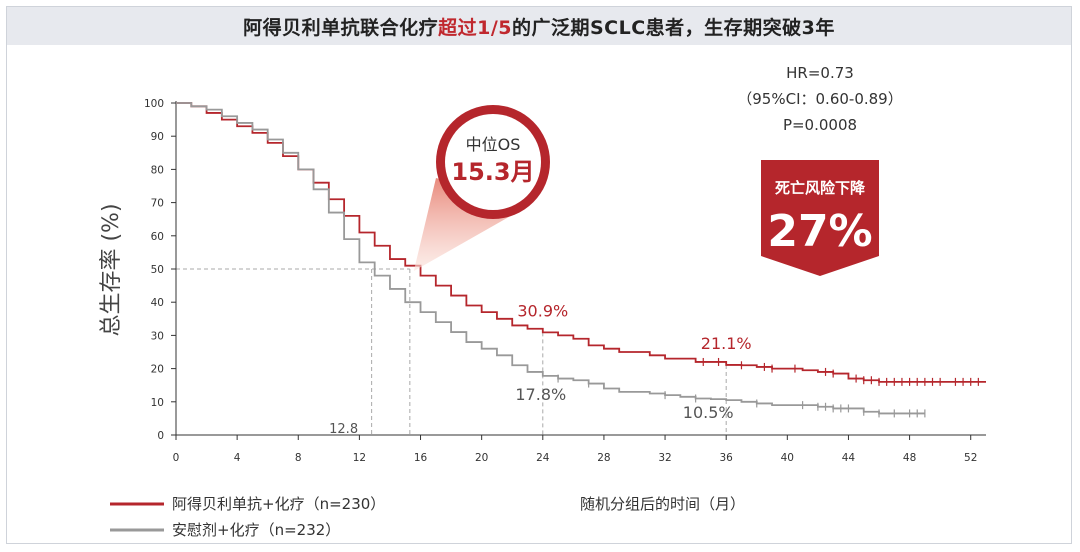 Image resolution: width=1080 pixels, height=552 pixels. I want to click on y-tick-label: 60, so click(157, 237).